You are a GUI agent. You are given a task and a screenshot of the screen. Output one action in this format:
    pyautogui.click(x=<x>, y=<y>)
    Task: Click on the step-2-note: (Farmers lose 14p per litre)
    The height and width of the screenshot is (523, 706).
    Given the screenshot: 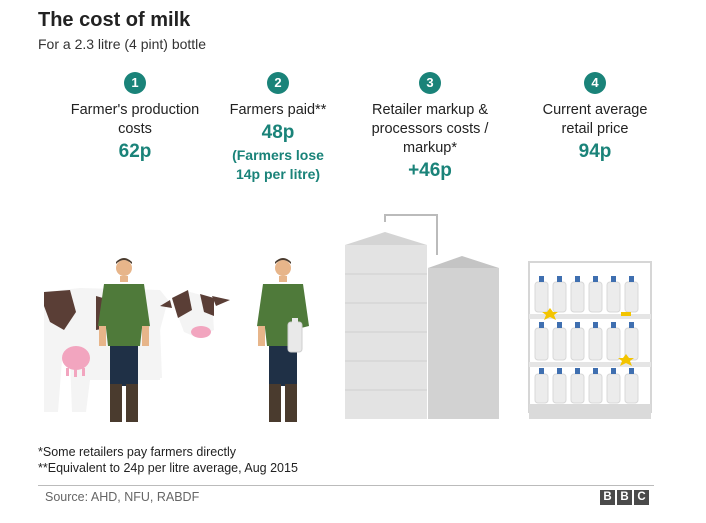 What is the action you would take?
    pyautogui.click(x=278, y=164)
    